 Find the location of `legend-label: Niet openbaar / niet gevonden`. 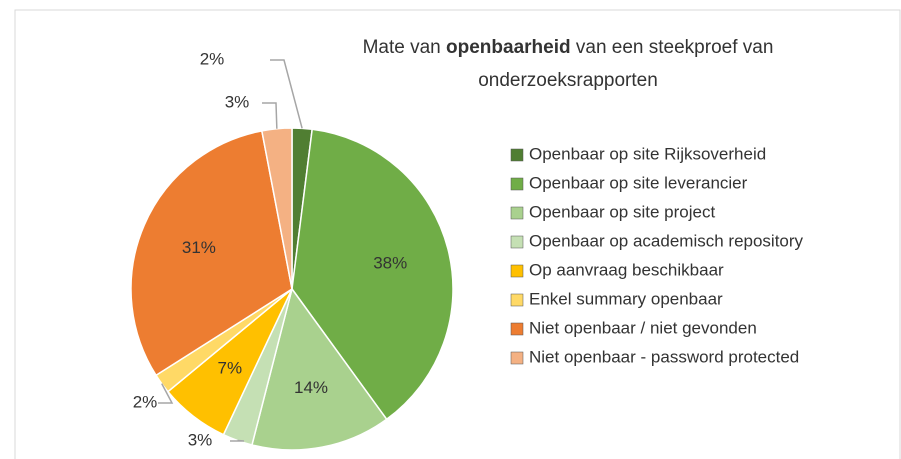

legend-label: Niet openbaar / niet gevonden is located at coordinates (643, 327).